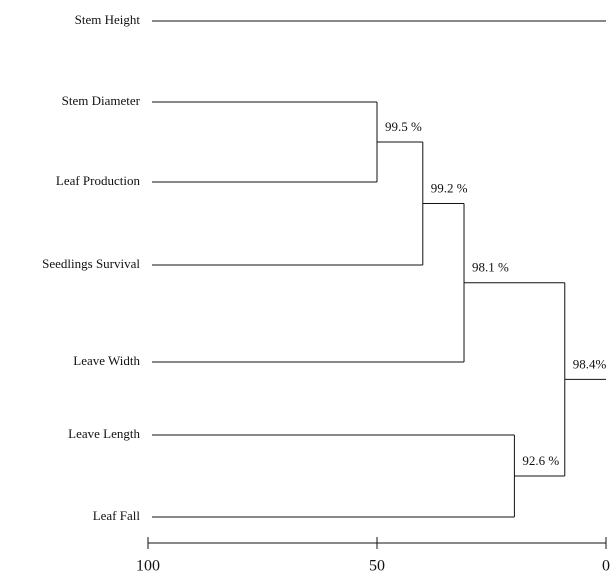 This screenshot has width=610, height=576. What do you see at coordinates (108, 19) in the screenshot?
I see `leaf-label: Stem Height` at bounding box center [108, 19].